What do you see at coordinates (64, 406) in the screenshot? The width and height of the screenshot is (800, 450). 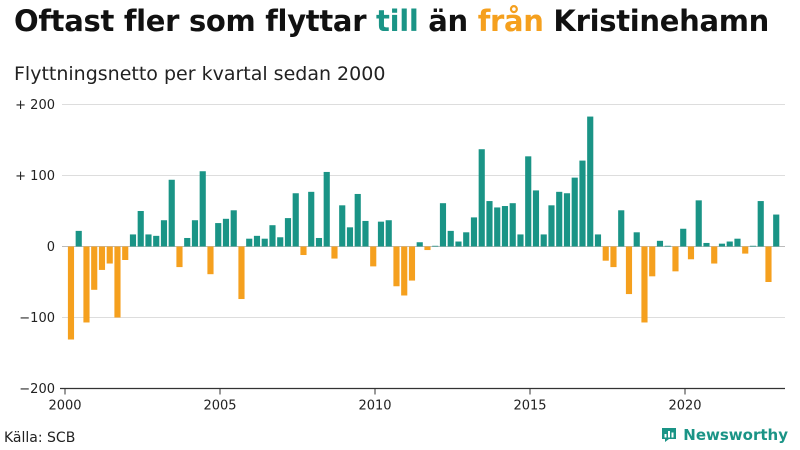 I see `x-tick-label: 2000` at bounding box center [64, 406].